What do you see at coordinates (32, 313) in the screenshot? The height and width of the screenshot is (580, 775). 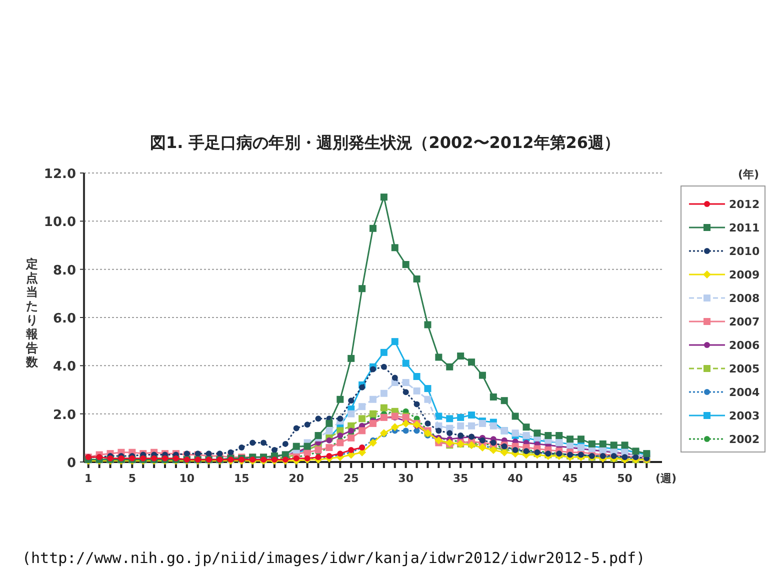 I see `y-axis-title: 定点当たり報告数` at bounding box center [32, 313].